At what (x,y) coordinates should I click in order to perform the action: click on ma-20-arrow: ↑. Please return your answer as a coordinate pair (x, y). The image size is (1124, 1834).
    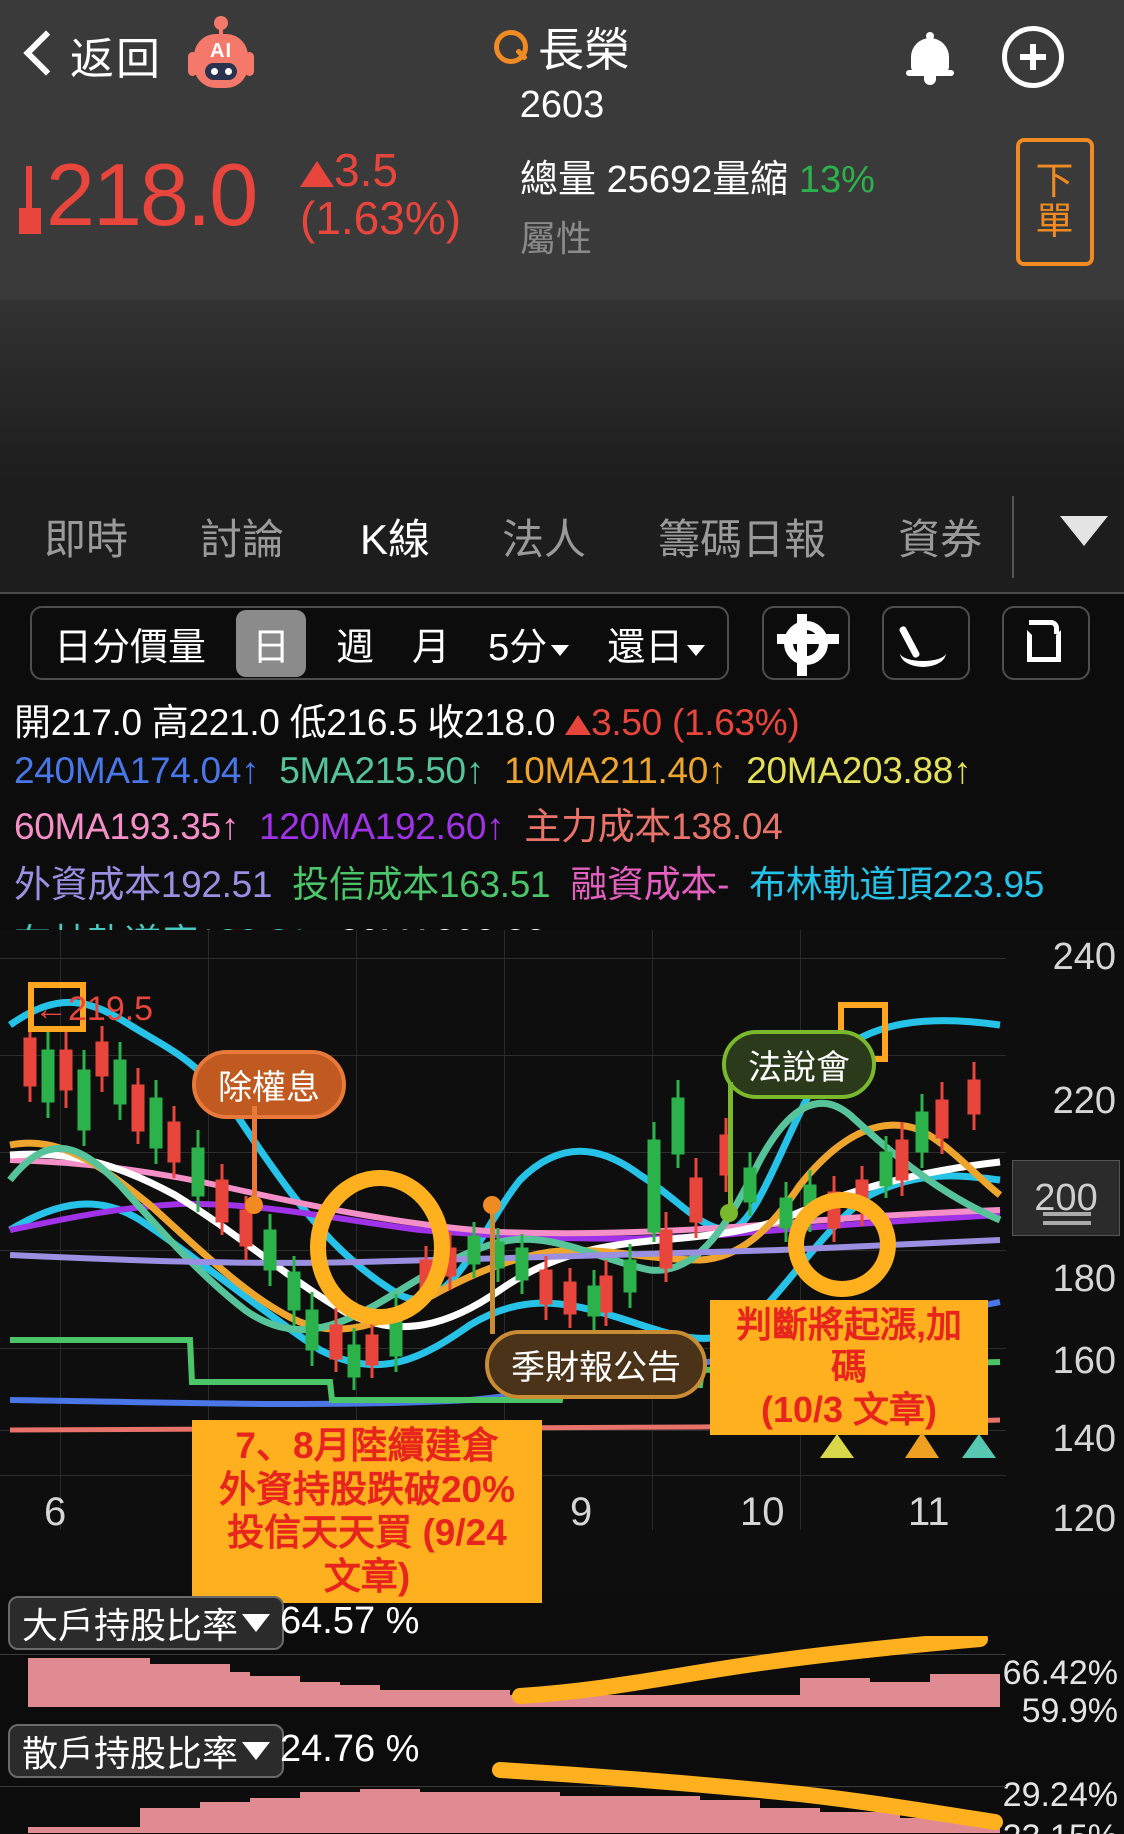
    Looking at the image, I should click on (962, 770).